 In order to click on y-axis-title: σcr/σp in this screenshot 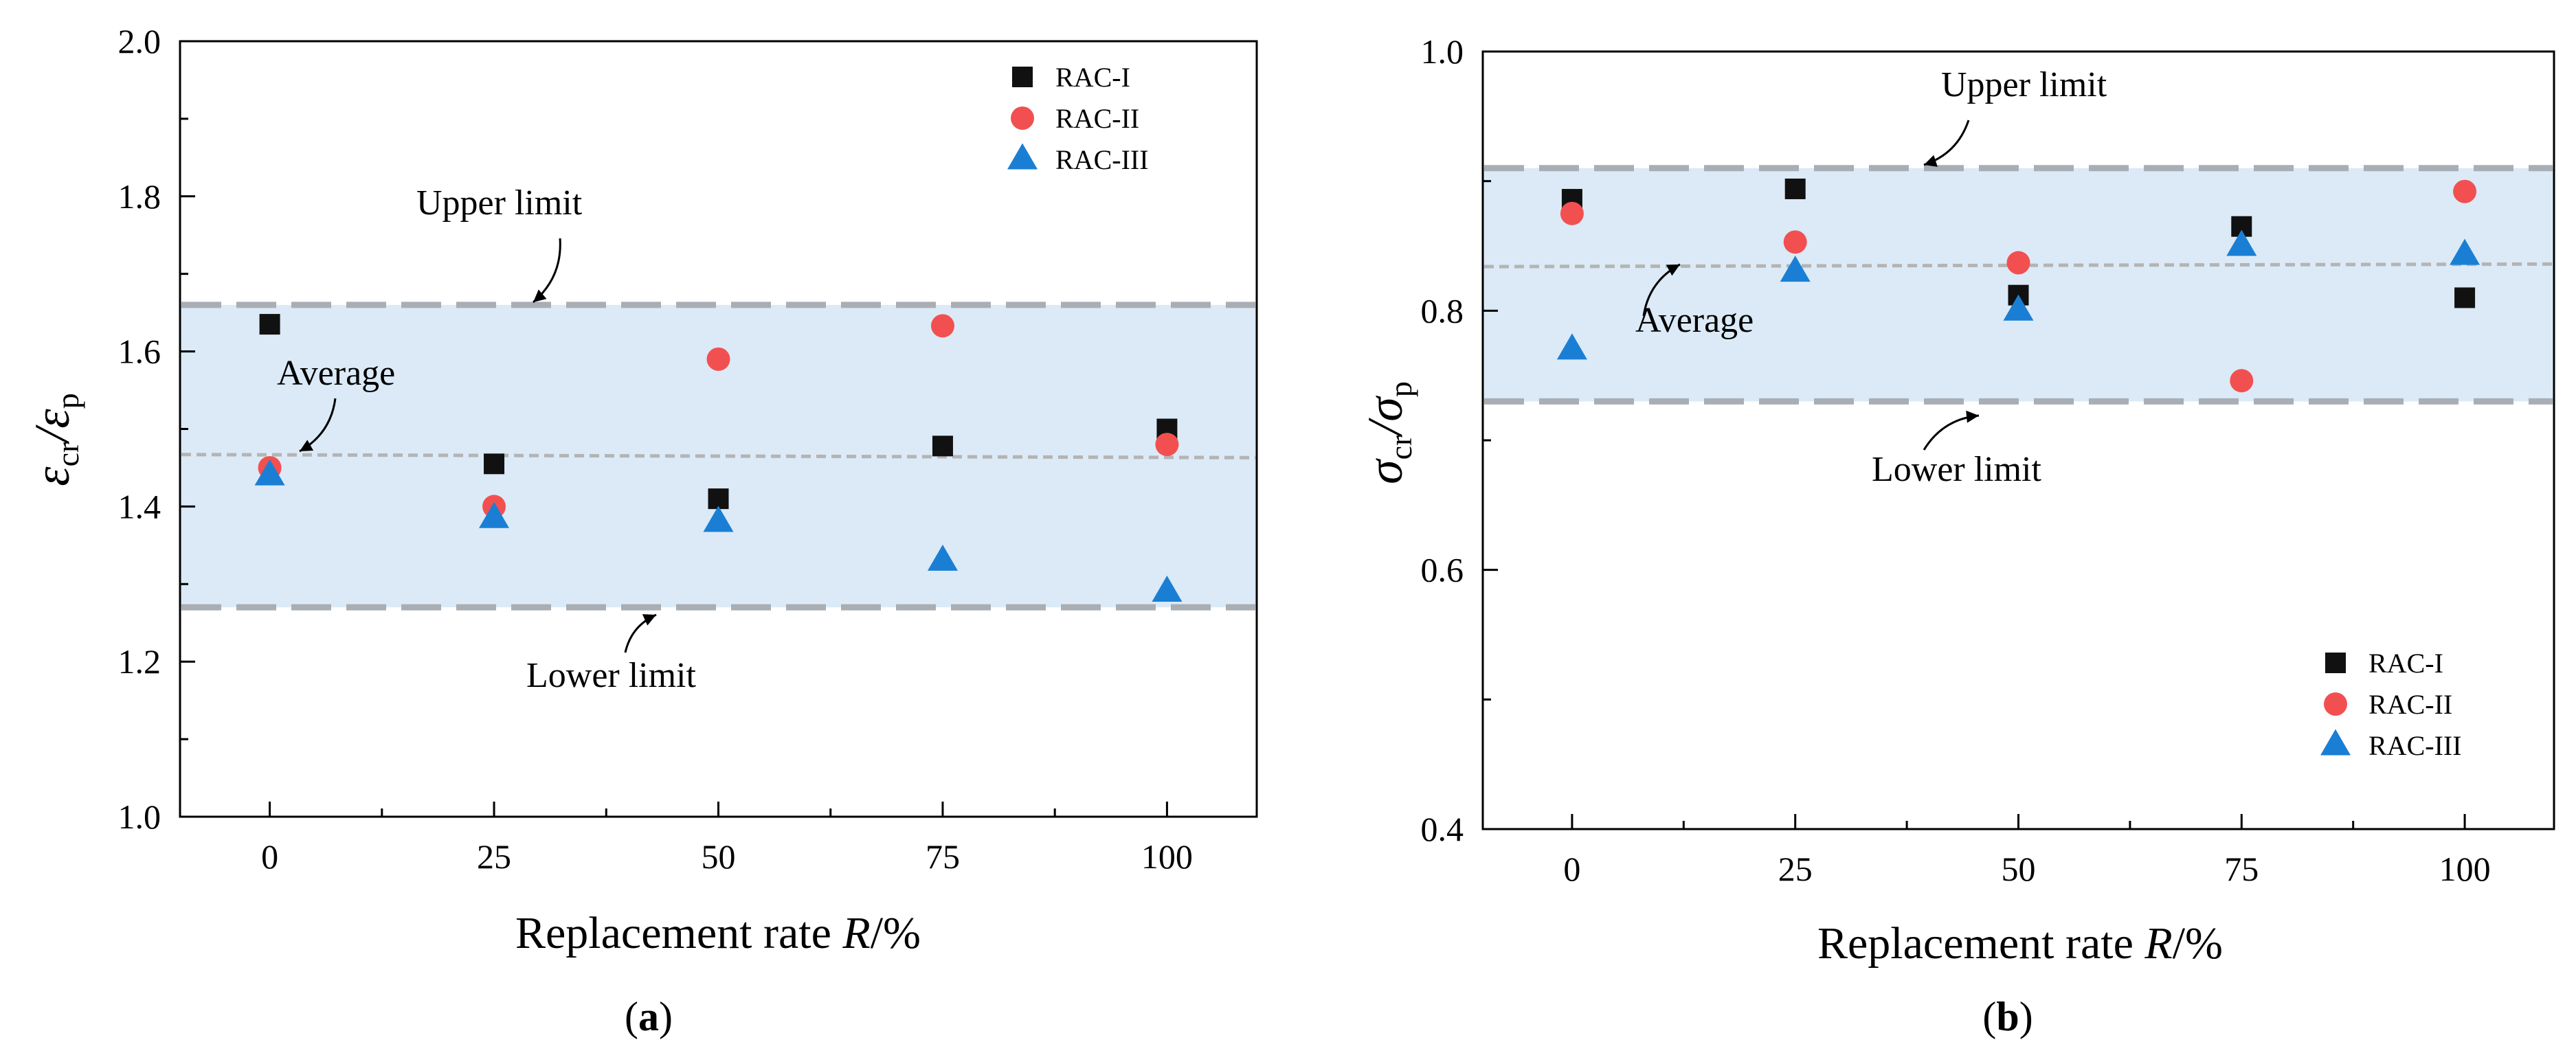, I will do `click(1388, 433)`.